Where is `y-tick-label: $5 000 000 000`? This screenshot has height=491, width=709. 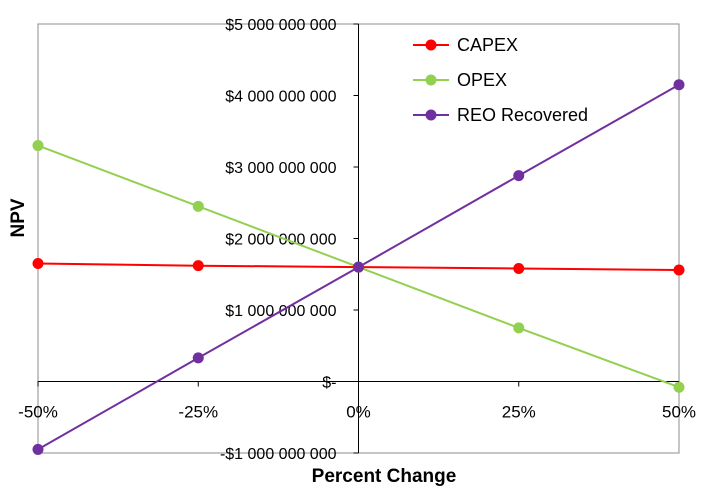
y-tick-label: $5 000 000 000 is located at coordinates (280, 25).